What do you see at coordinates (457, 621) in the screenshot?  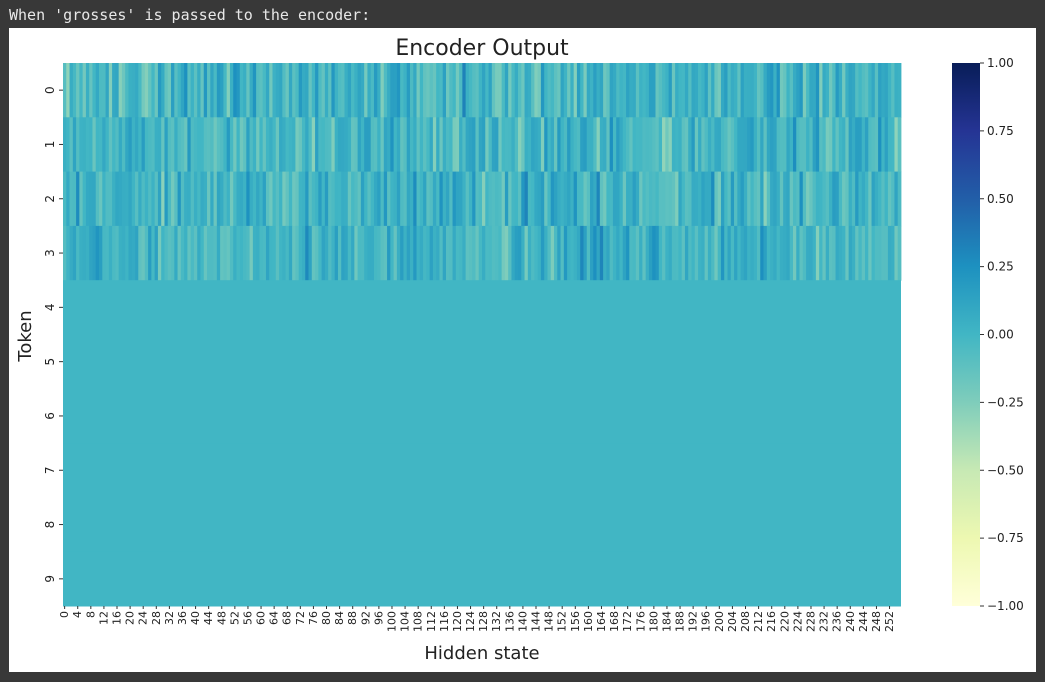 I see `x-tick-label: 120` at bounding box center [457, 621].